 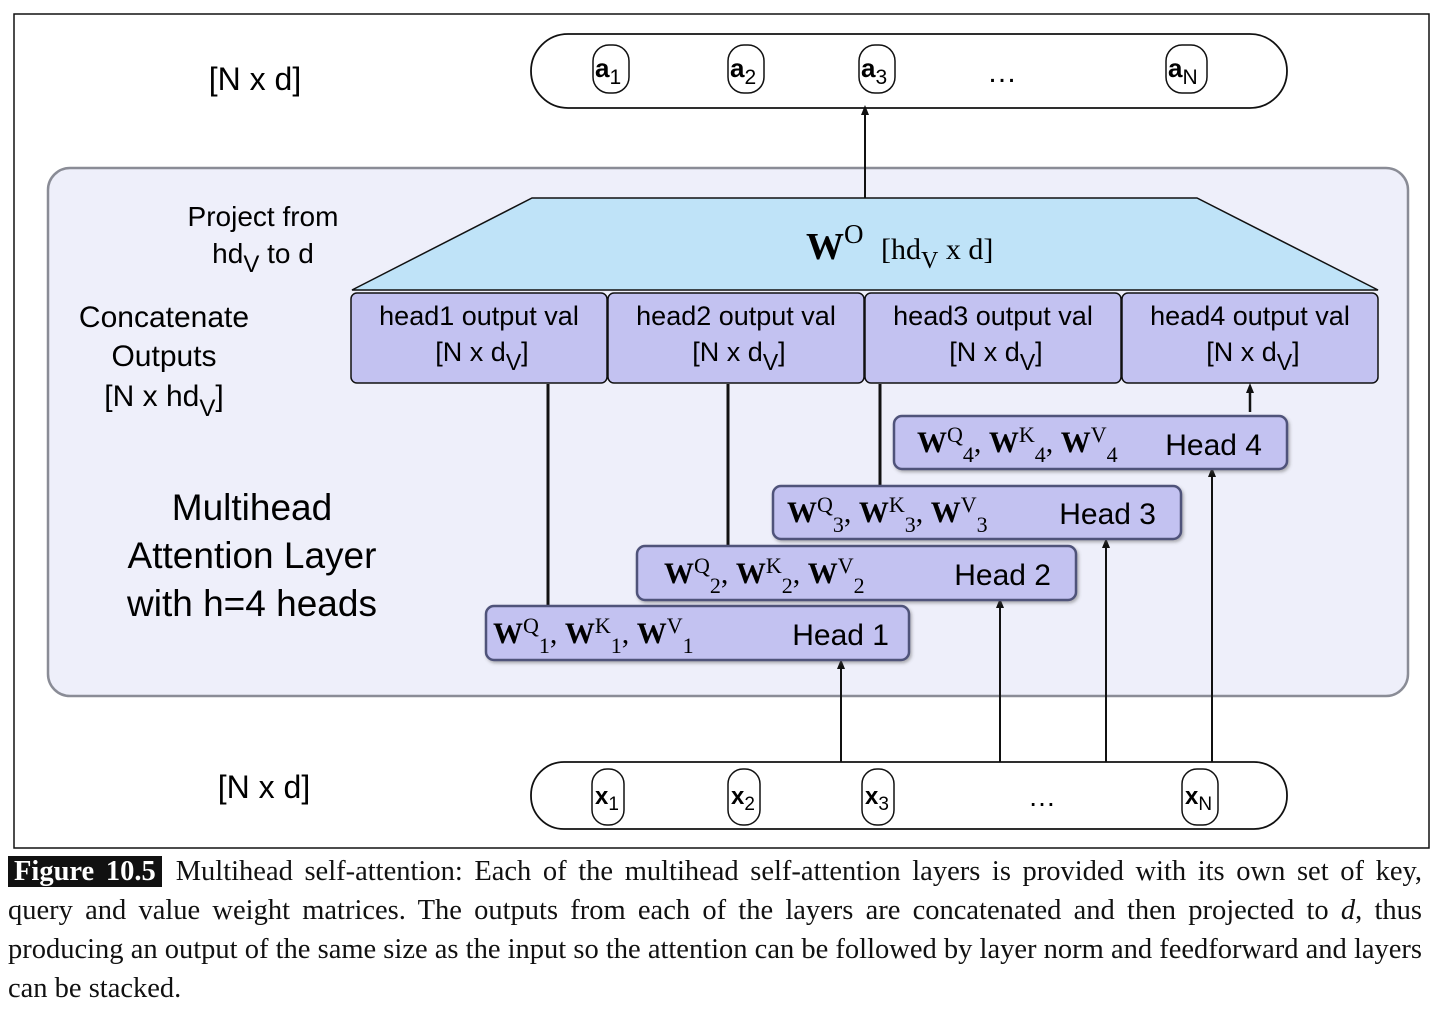 What do you see at coordinates (479, 316) in the screenshot?
I see `svg-text: head1 output val` at bounding box center [479, 316].